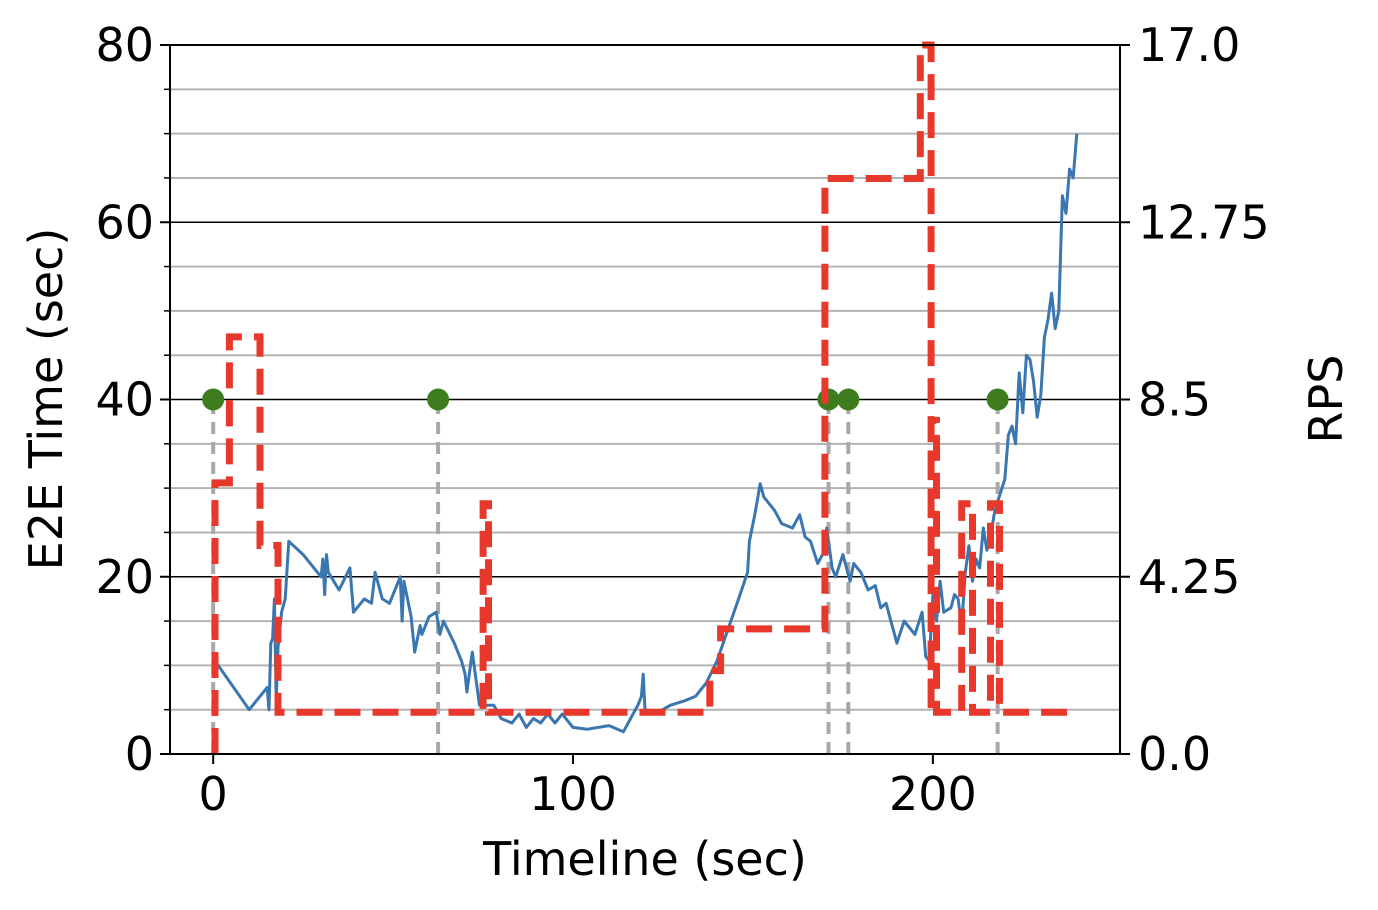 The width and height of the screenshot is (1378, 910). What do you see at coordinates (1204, 222) in the screenshot?
I see `y2-tick-label: 12.75` at bounding box center [1204, 222].